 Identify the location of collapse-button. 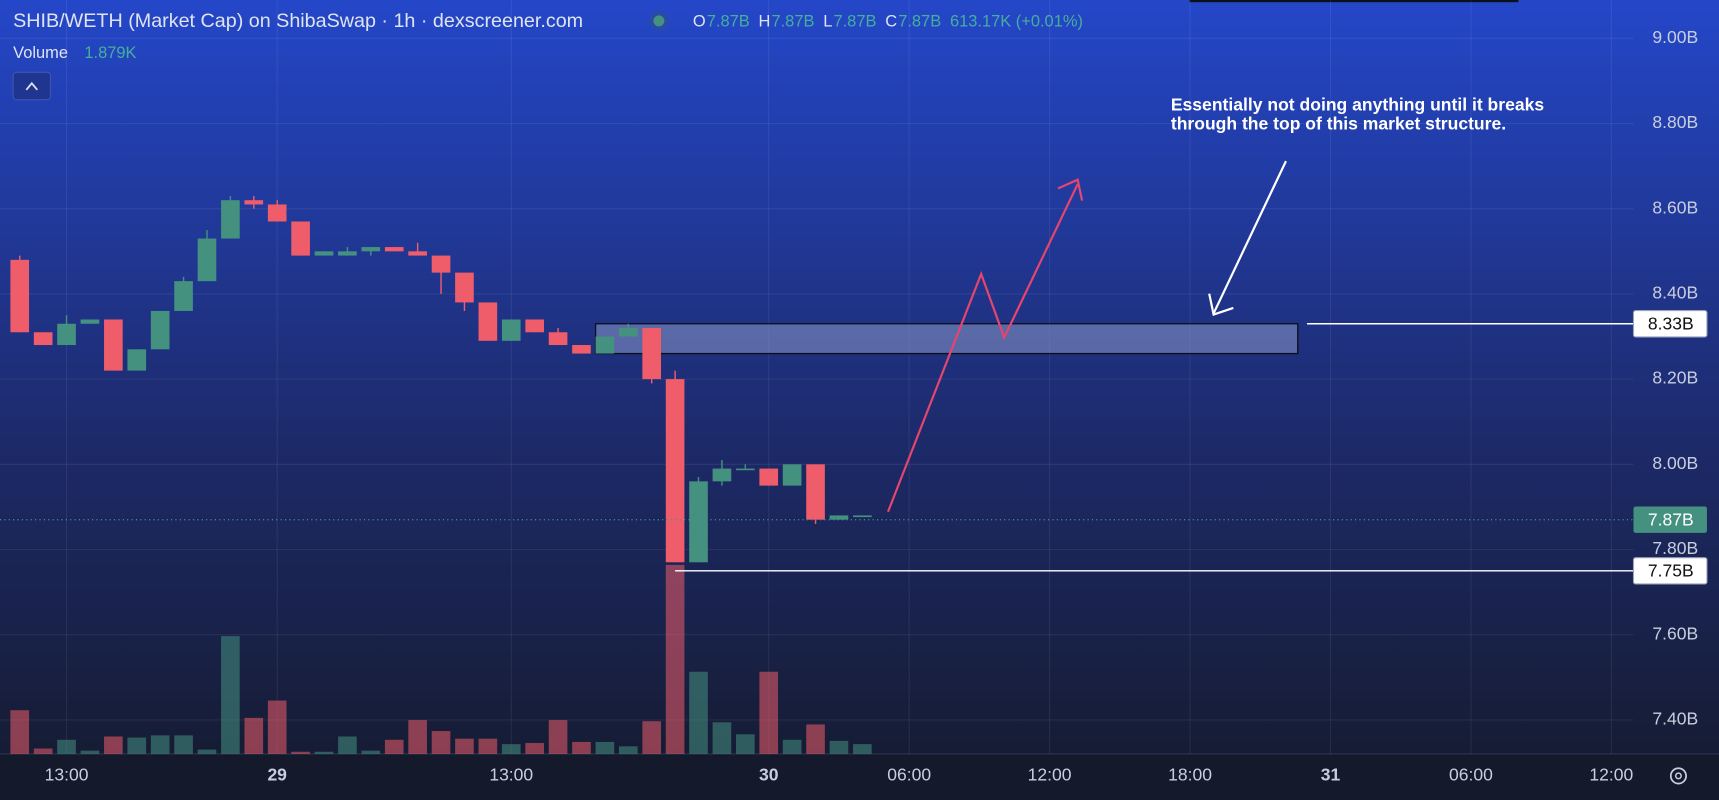
(31, 86).